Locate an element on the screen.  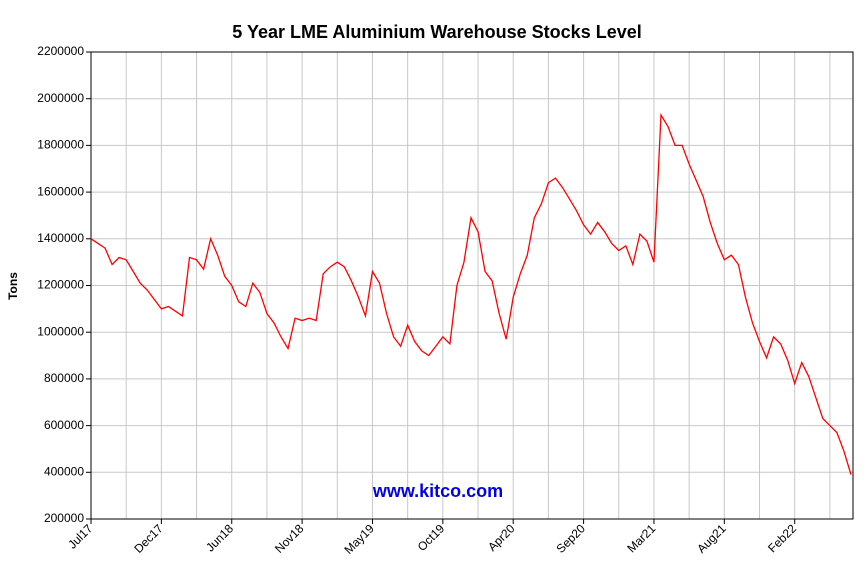
y-tick-label: 1800000 is located at coordinates (60, 145).